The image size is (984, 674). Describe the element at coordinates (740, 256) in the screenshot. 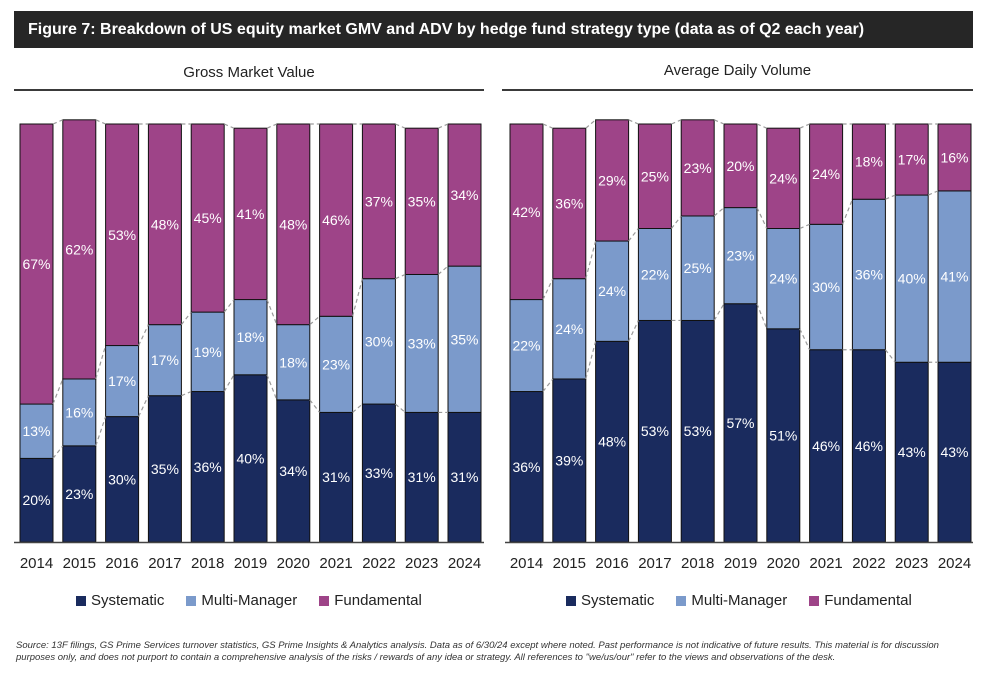

I see `adv-label-multi_manager-2019: 23%` at that location.